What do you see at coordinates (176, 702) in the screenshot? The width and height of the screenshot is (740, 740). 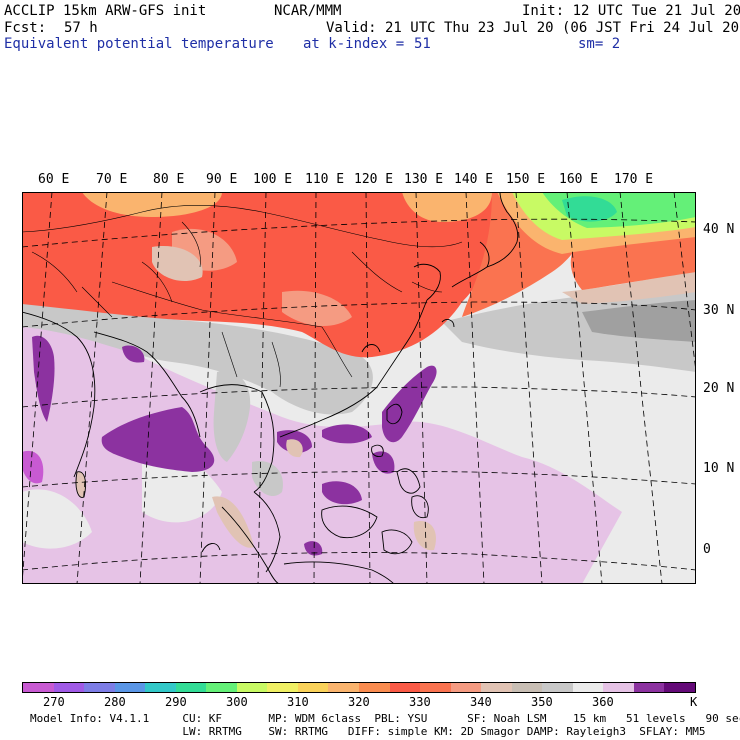 I see `colorbar-tick: 290` at bounding box center [176, 702].